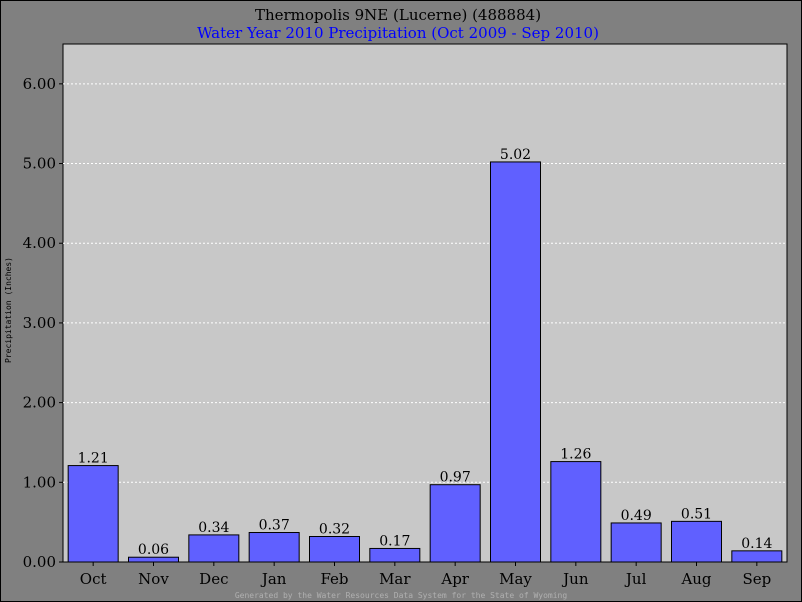  I want to click on data-label: 0.32, so click(334, 529).